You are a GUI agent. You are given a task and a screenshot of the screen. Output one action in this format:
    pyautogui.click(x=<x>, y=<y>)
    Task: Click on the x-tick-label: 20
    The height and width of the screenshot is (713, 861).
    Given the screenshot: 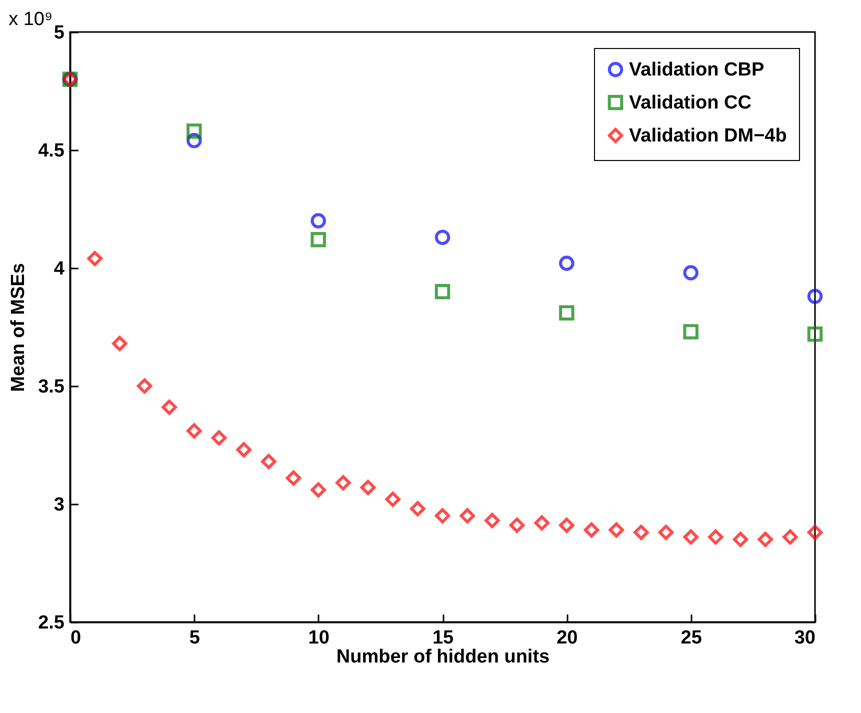 What is the action you would take?
    pyautogui.click(x=567, y=638)
    